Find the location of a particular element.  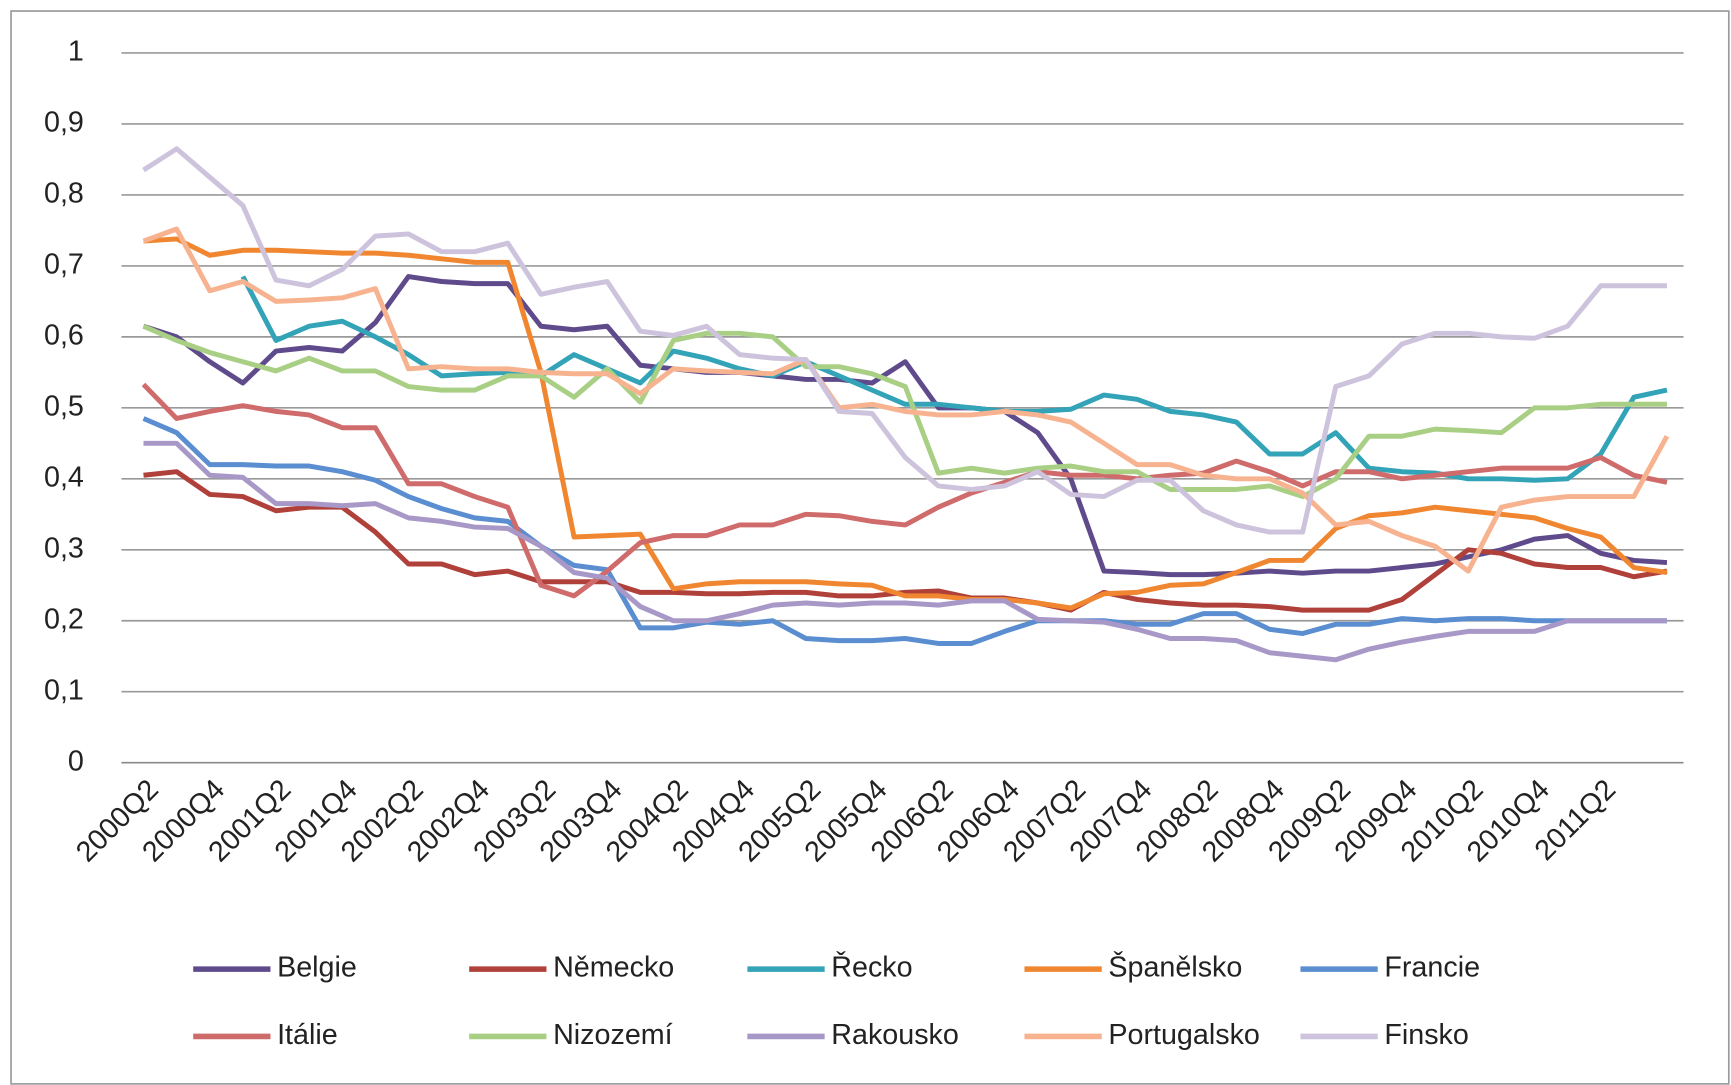

legend-label: Rakousko is located at coordinates (895, 1035).